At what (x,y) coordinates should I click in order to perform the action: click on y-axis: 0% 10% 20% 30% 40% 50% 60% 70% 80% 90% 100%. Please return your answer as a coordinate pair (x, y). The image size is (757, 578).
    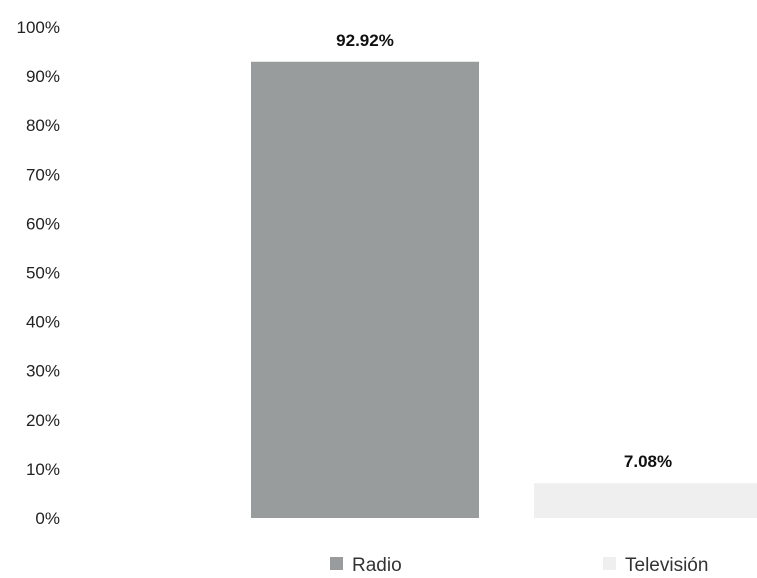
    Looking at the image, I should click on (38, 273).